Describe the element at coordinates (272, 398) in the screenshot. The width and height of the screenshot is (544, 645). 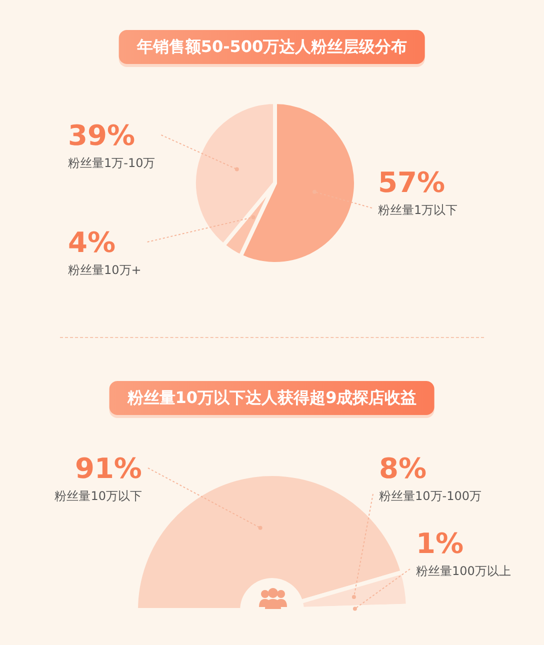
I see `chart-title: 粉丝量10万以下达人获得超9成探店收益` at that location.